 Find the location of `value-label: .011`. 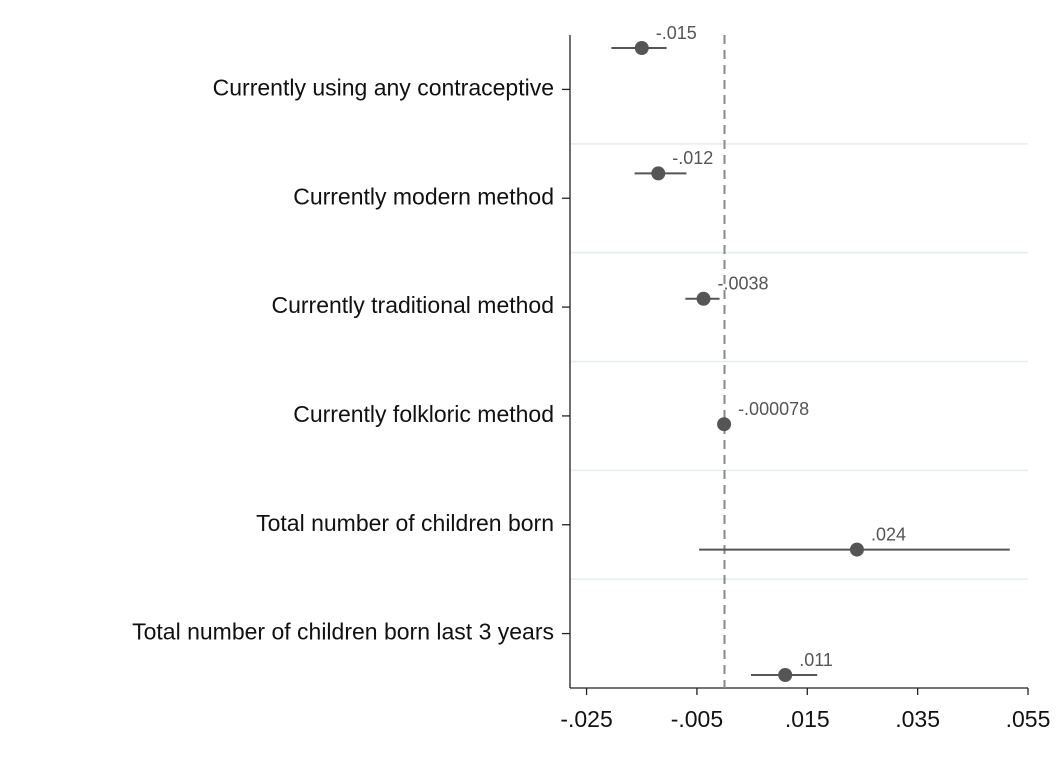

value-label: .011 is located at coordinates (816, 660).